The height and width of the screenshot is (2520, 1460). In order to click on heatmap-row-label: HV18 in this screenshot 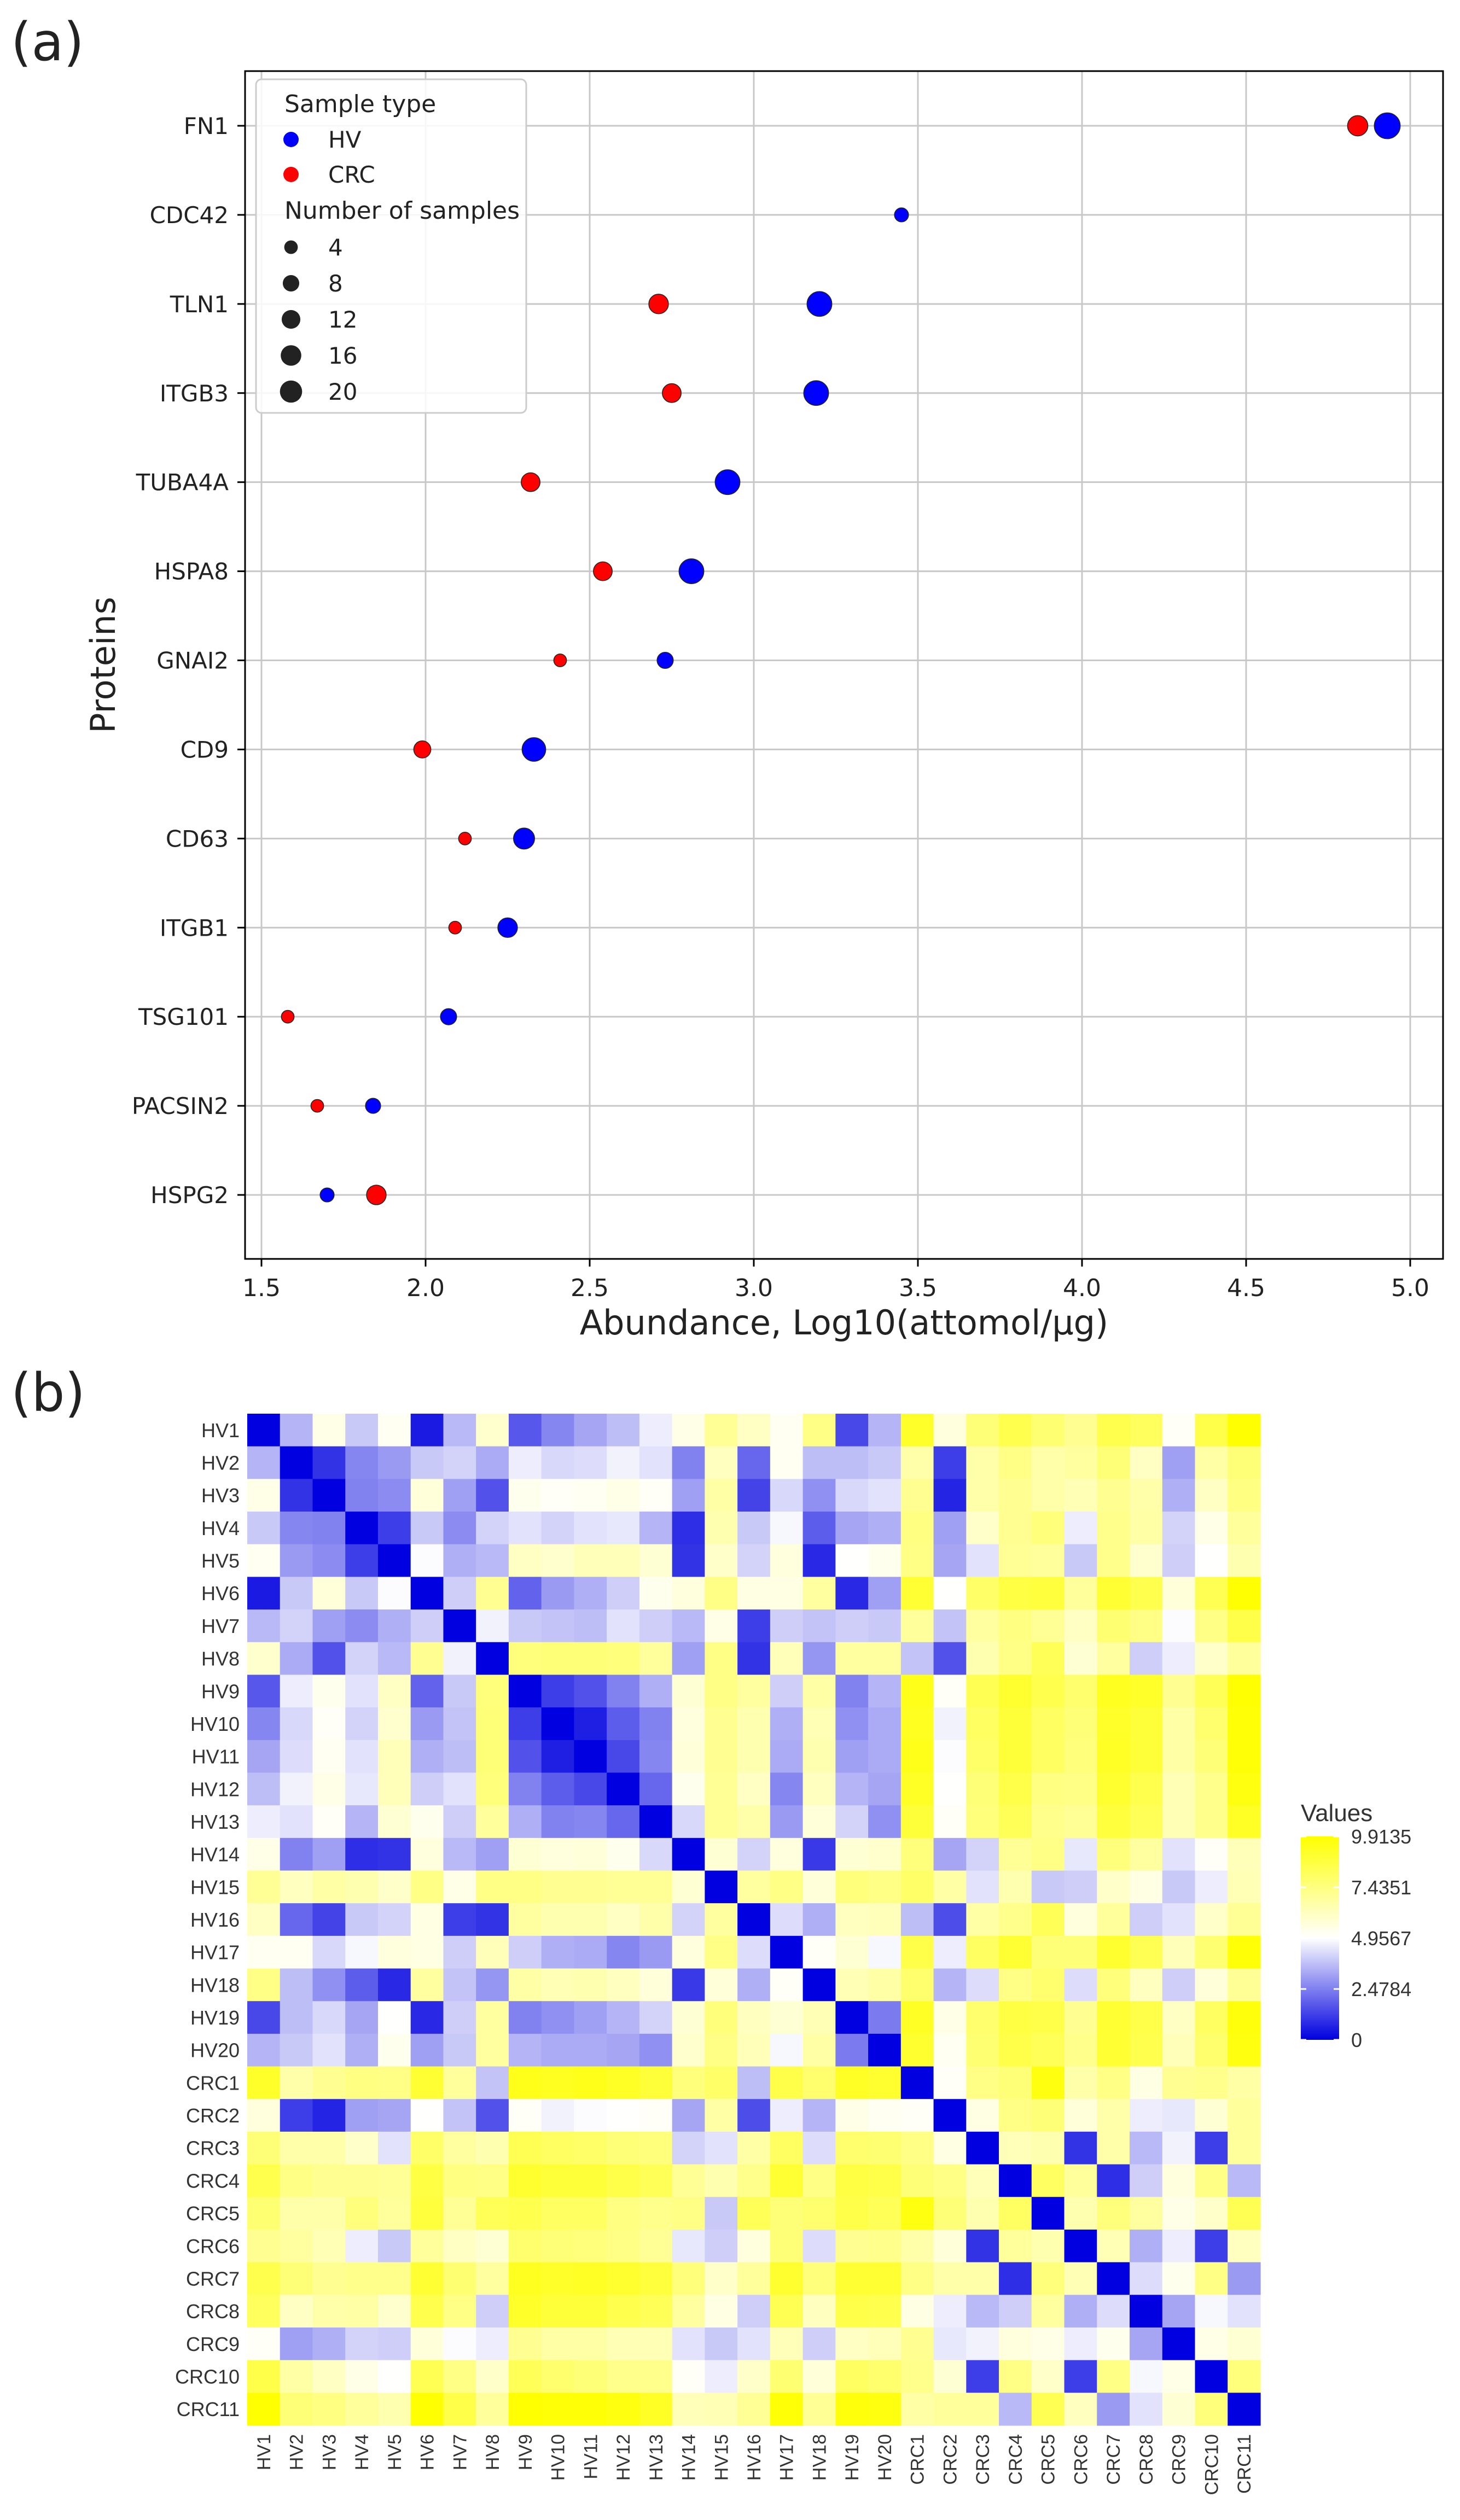, I will do `click(215, 1985)`.